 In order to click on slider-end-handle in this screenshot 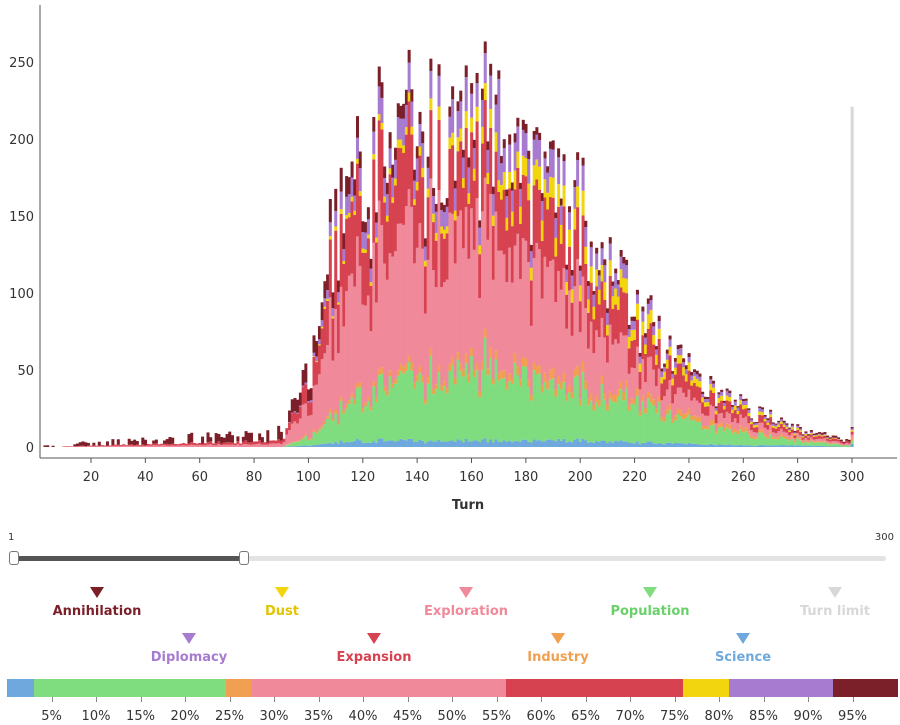, I will do `click(244, 558)`.